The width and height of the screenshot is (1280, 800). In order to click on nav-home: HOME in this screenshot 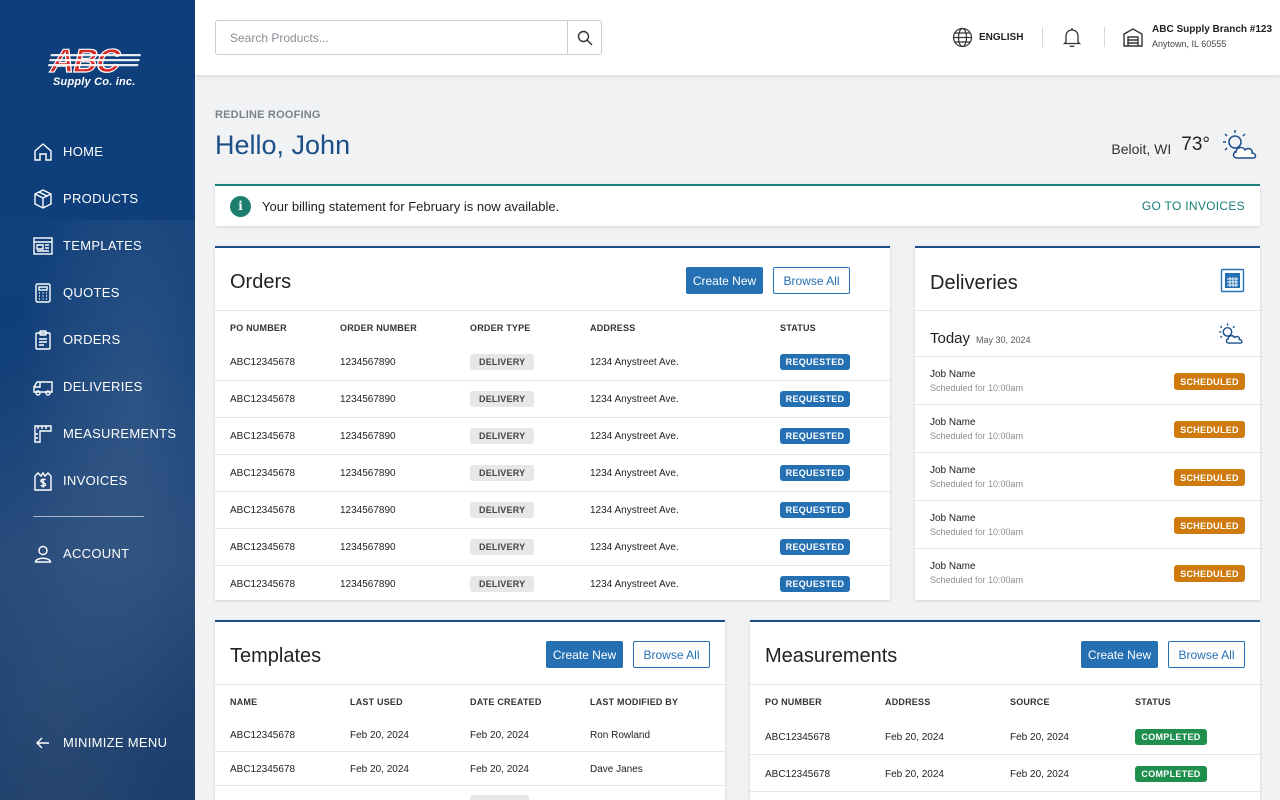, I will do `click(97, 151)`.